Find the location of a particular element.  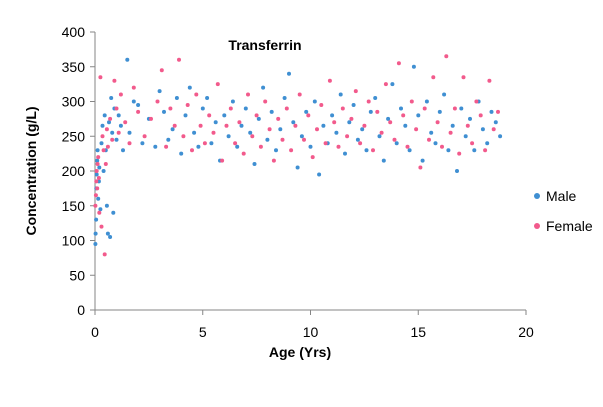

x-tick-label: 5 is located at coordinates (203, 332).